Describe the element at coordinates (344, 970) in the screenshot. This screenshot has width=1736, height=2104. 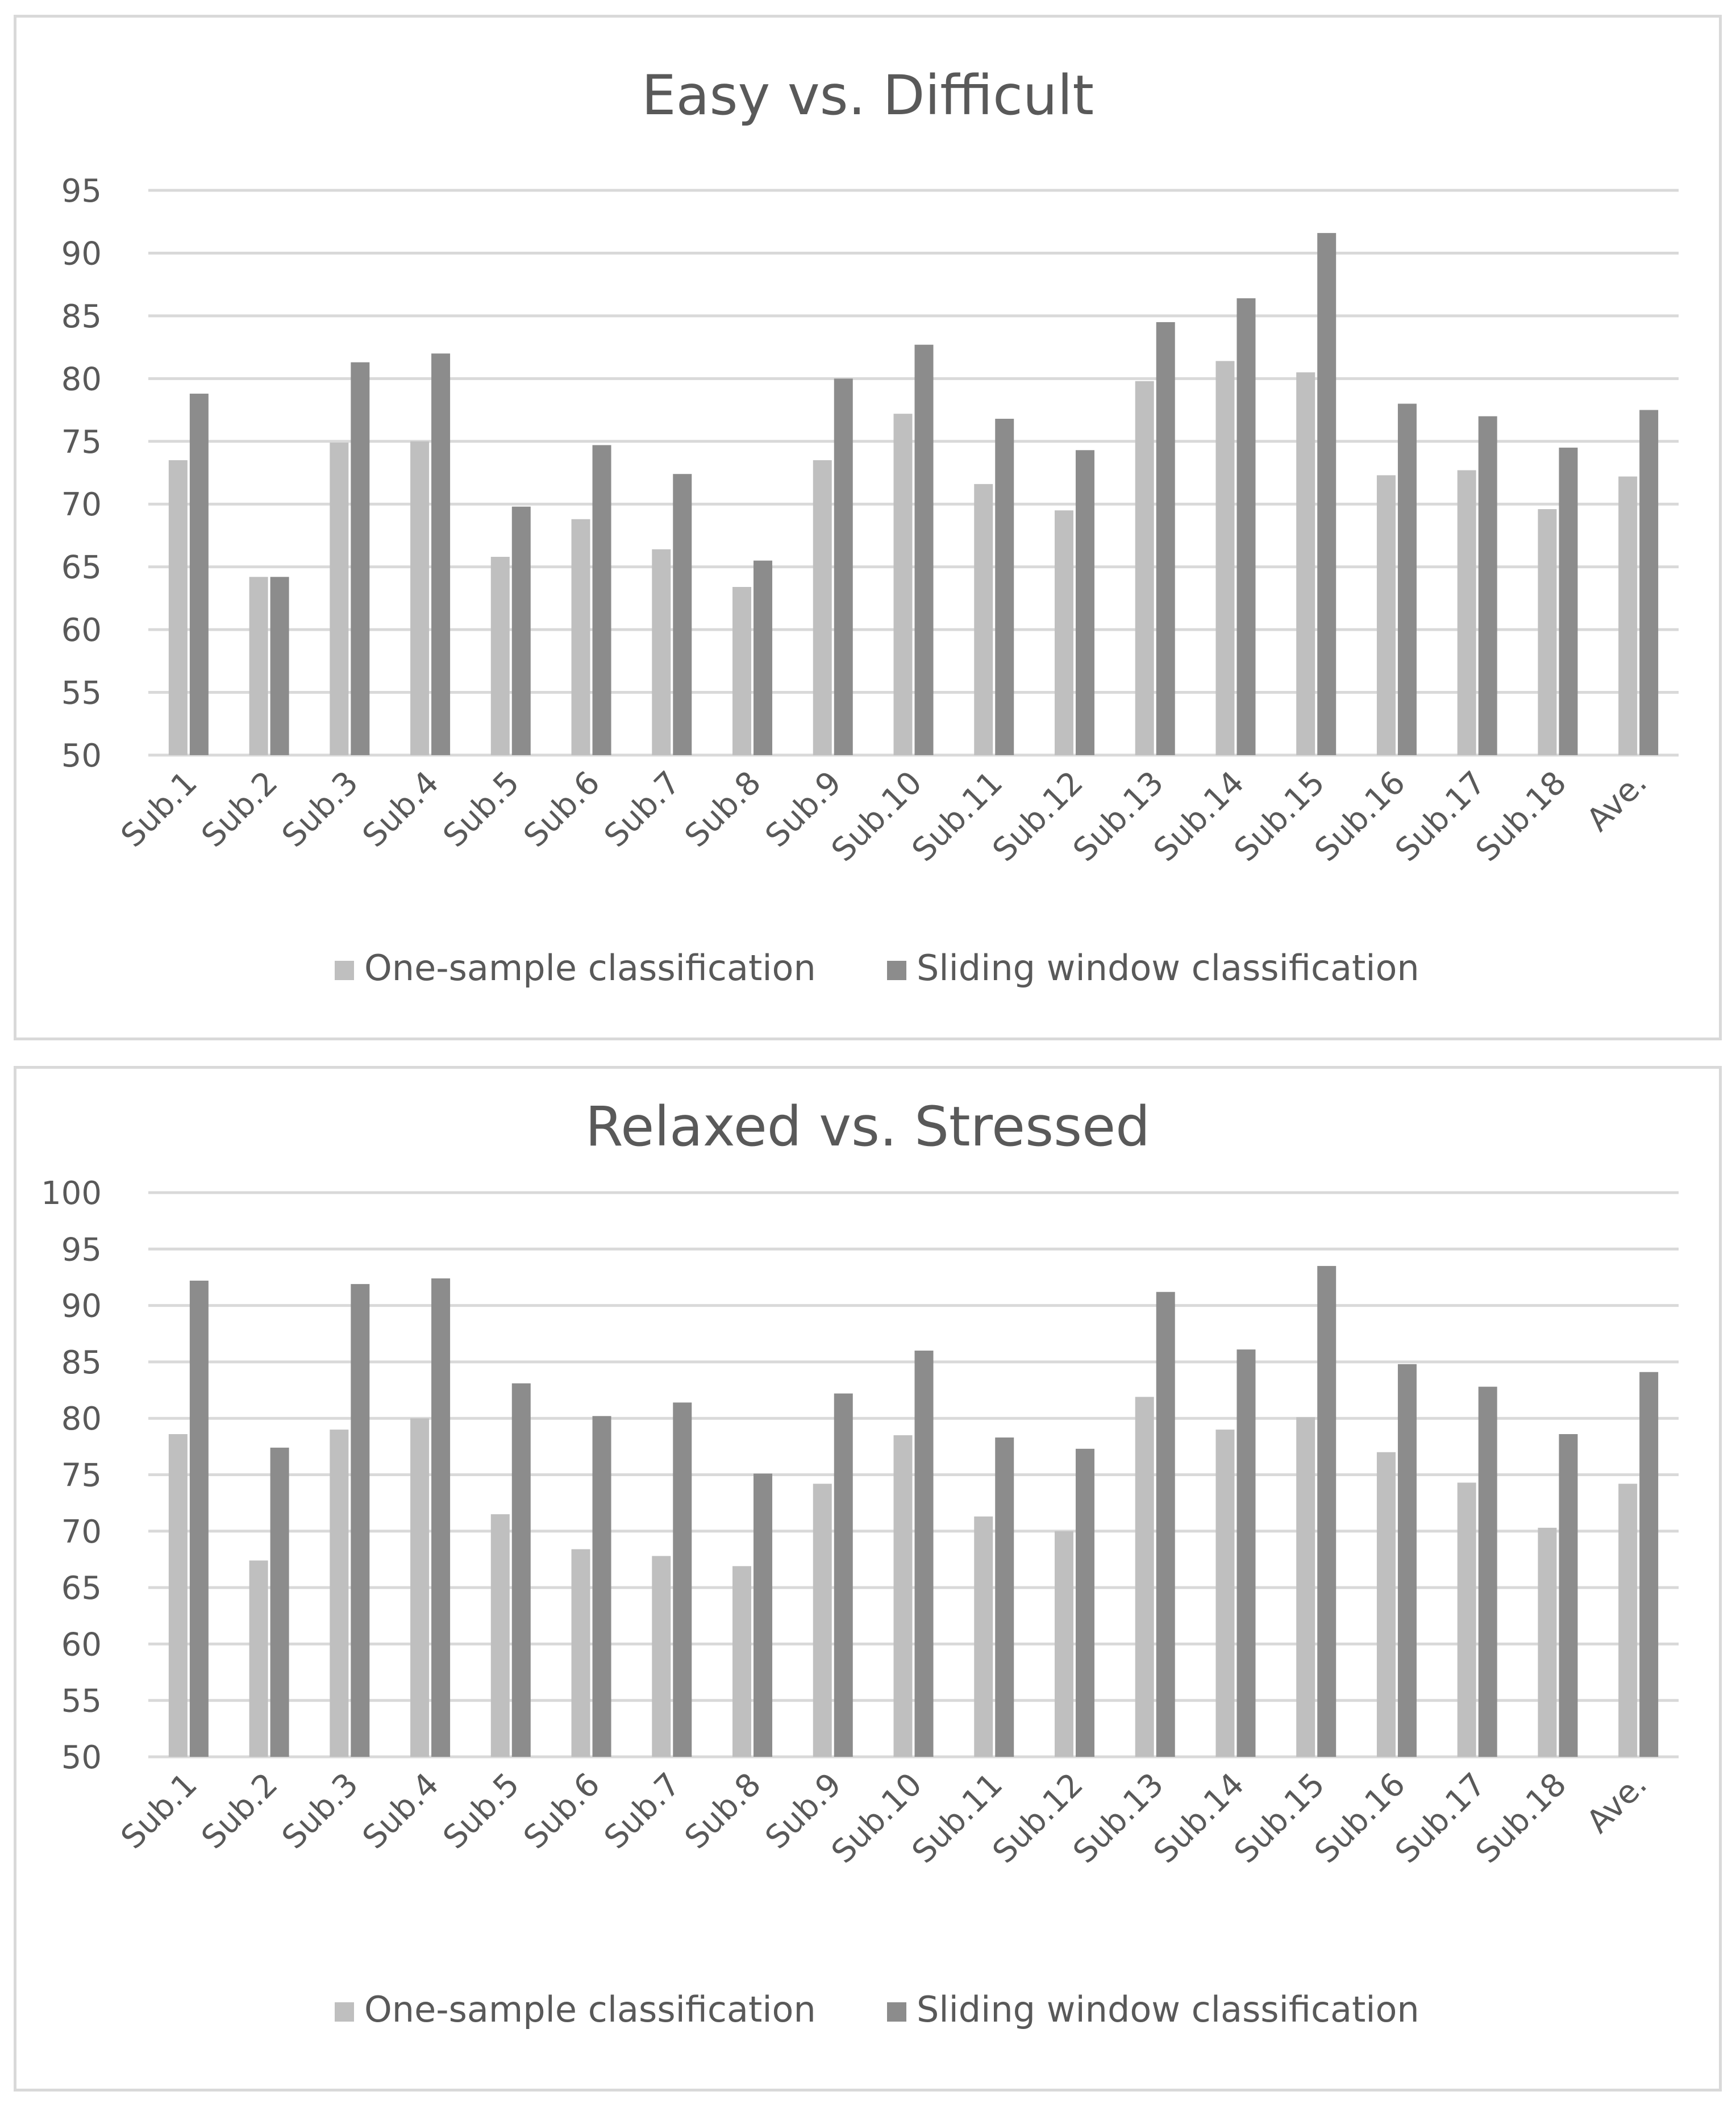
I see `legend-swatch-one-sample` at that location.